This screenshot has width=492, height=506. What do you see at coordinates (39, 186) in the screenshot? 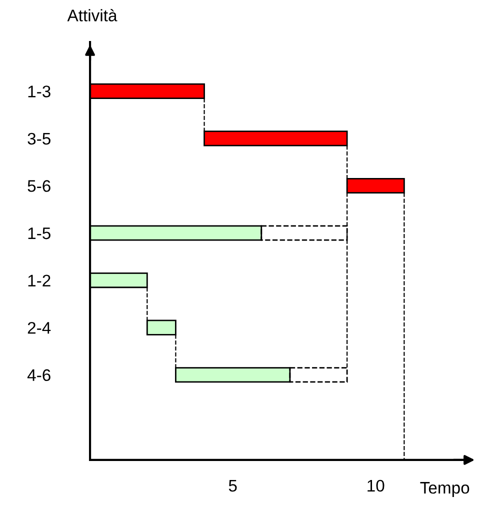
I see `y-tick-label: 5-6` at bounding box center [39, 186].